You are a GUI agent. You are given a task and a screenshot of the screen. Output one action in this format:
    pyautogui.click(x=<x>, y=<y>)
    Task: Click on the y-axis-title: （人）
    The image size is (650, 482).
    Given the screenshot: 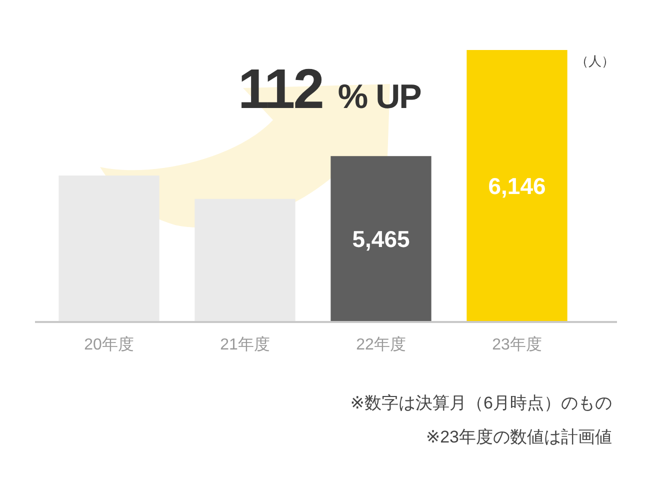 What is the action you would take?
    pyautogui.click(x=595, y=61)
    